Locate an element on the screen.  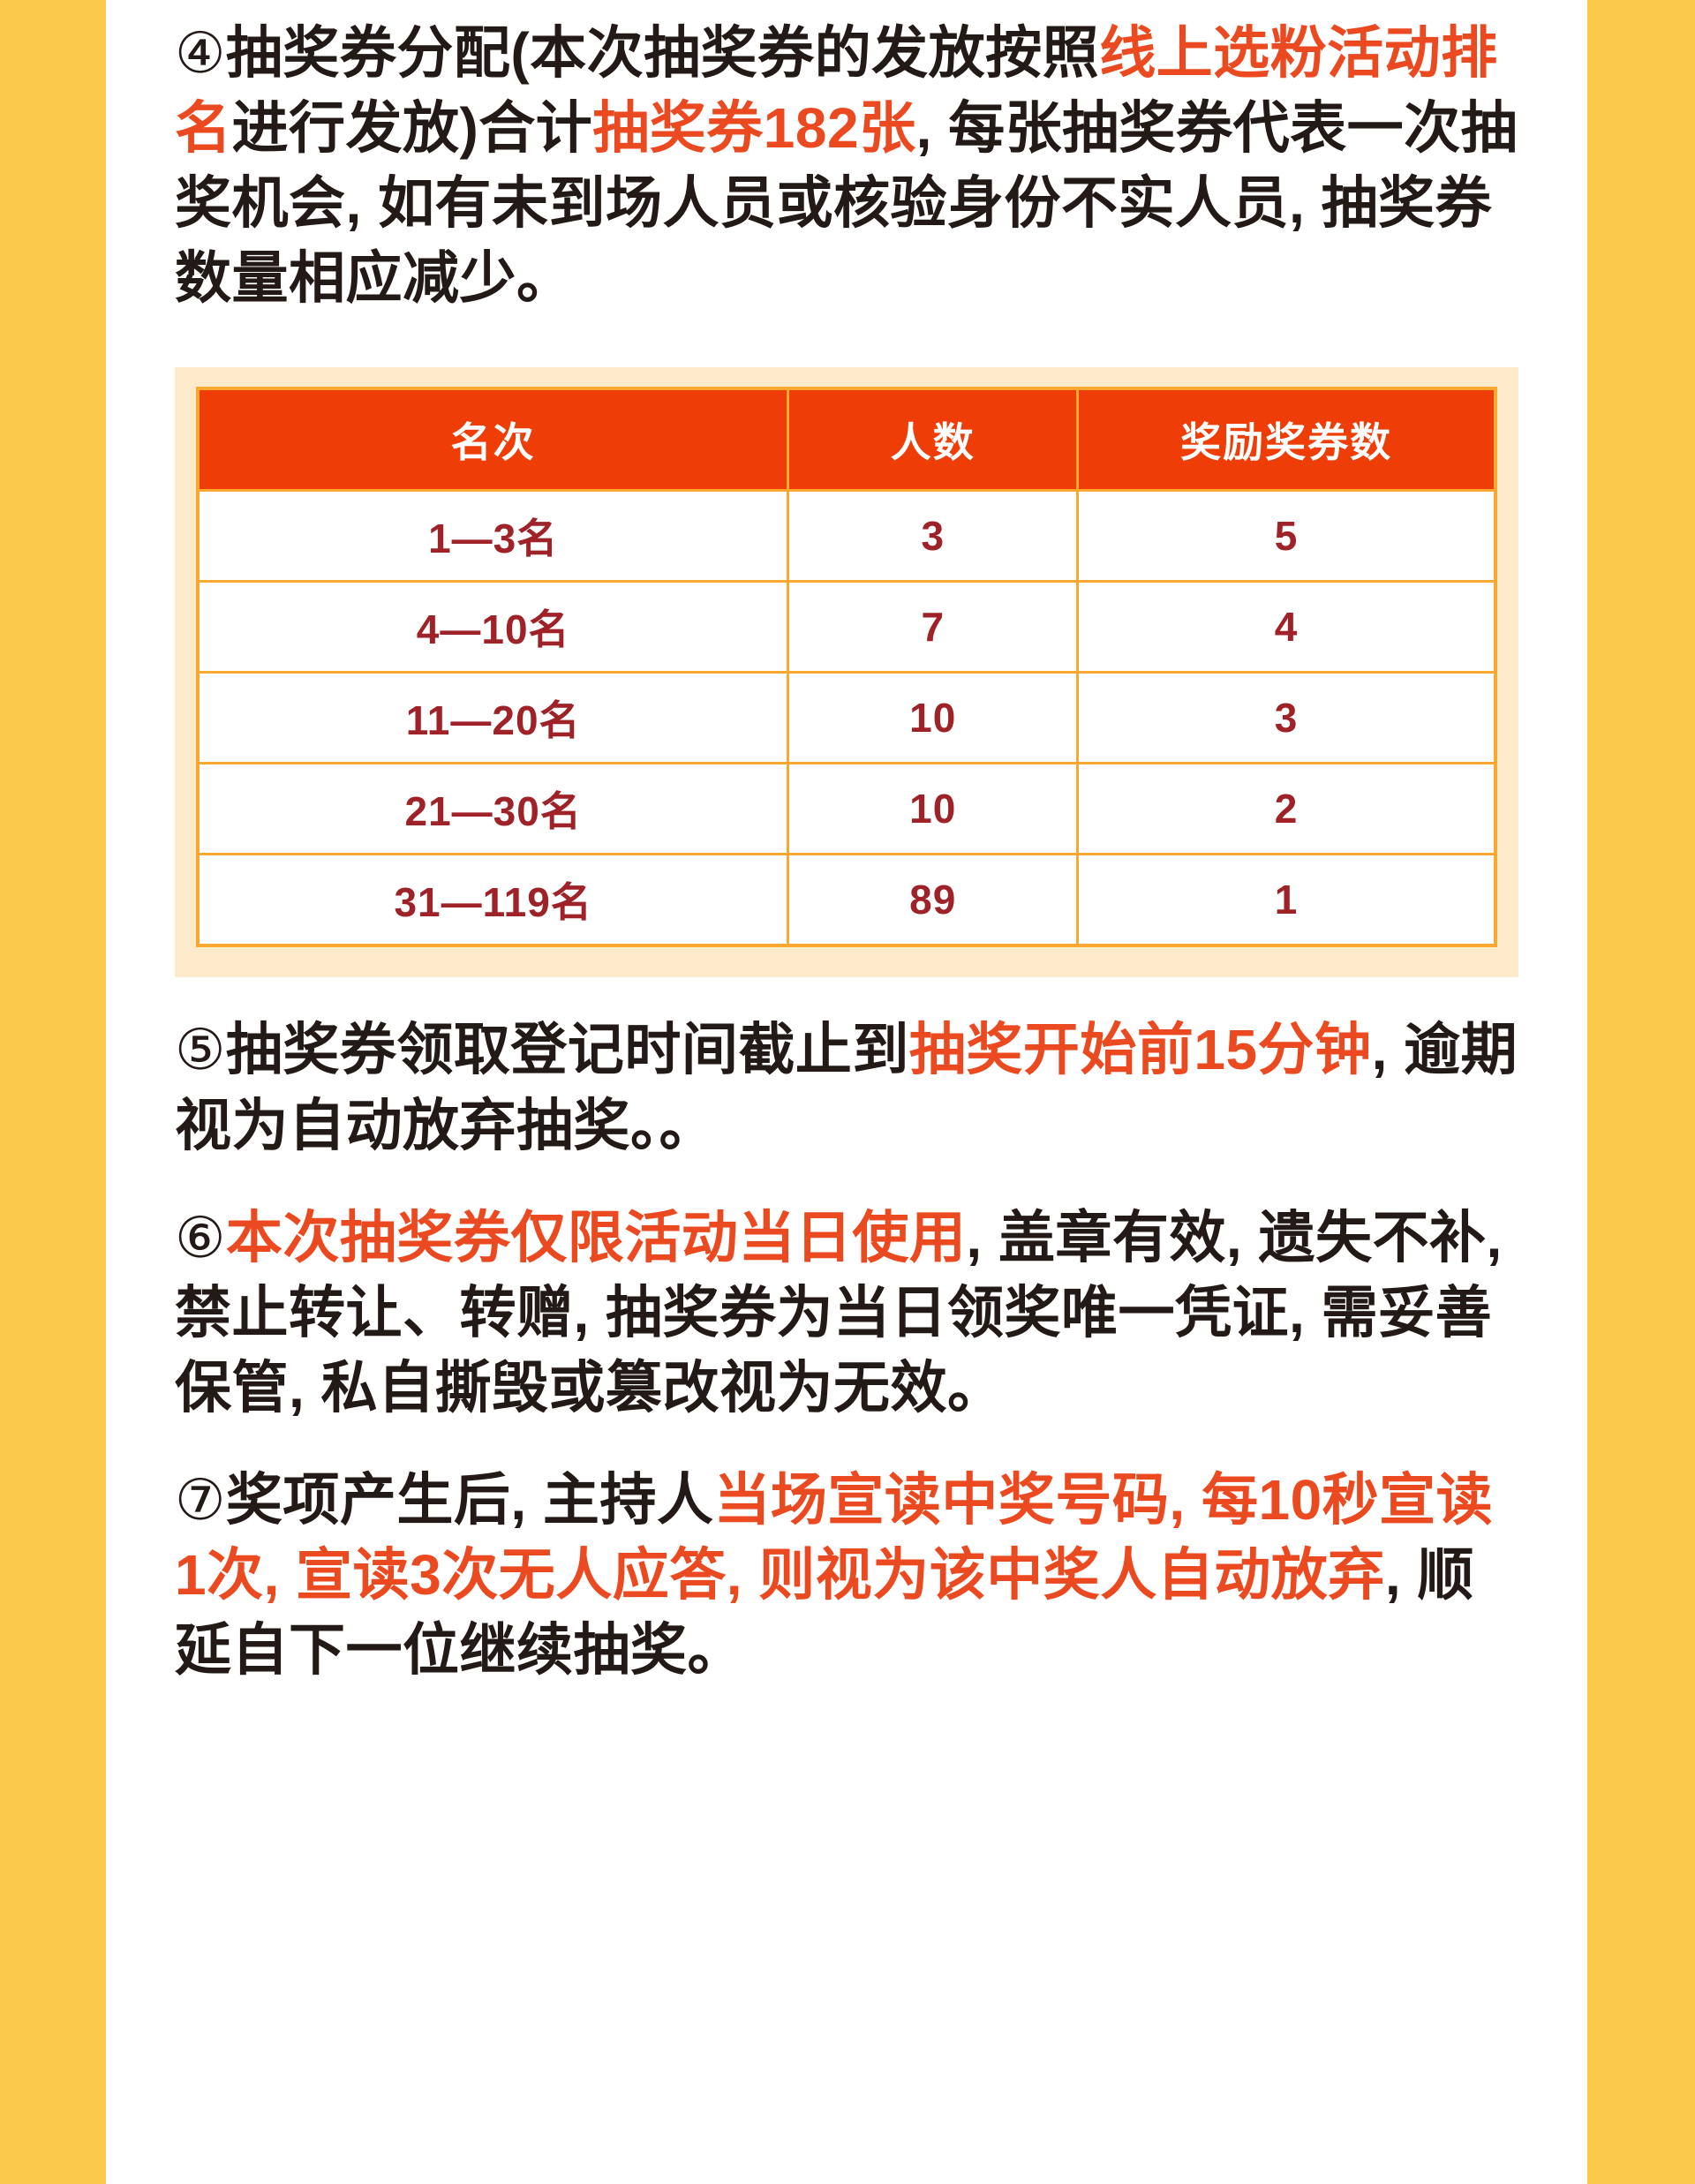
column-header-rank: 名次 is located at coordinates (493, 440).